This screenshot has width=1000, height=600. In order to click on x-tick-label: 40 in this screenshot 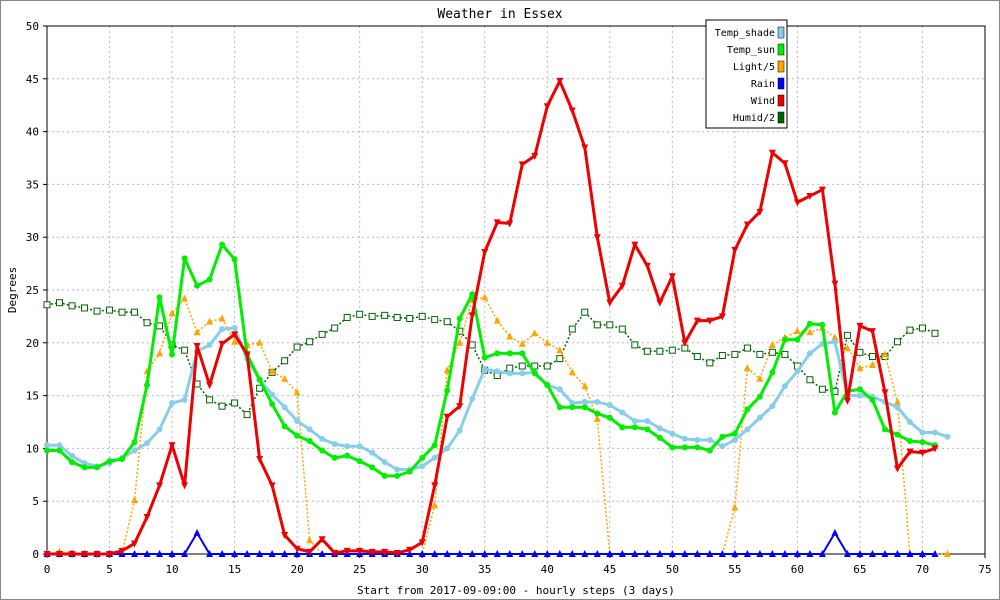, I will do `click(547, 569)`.